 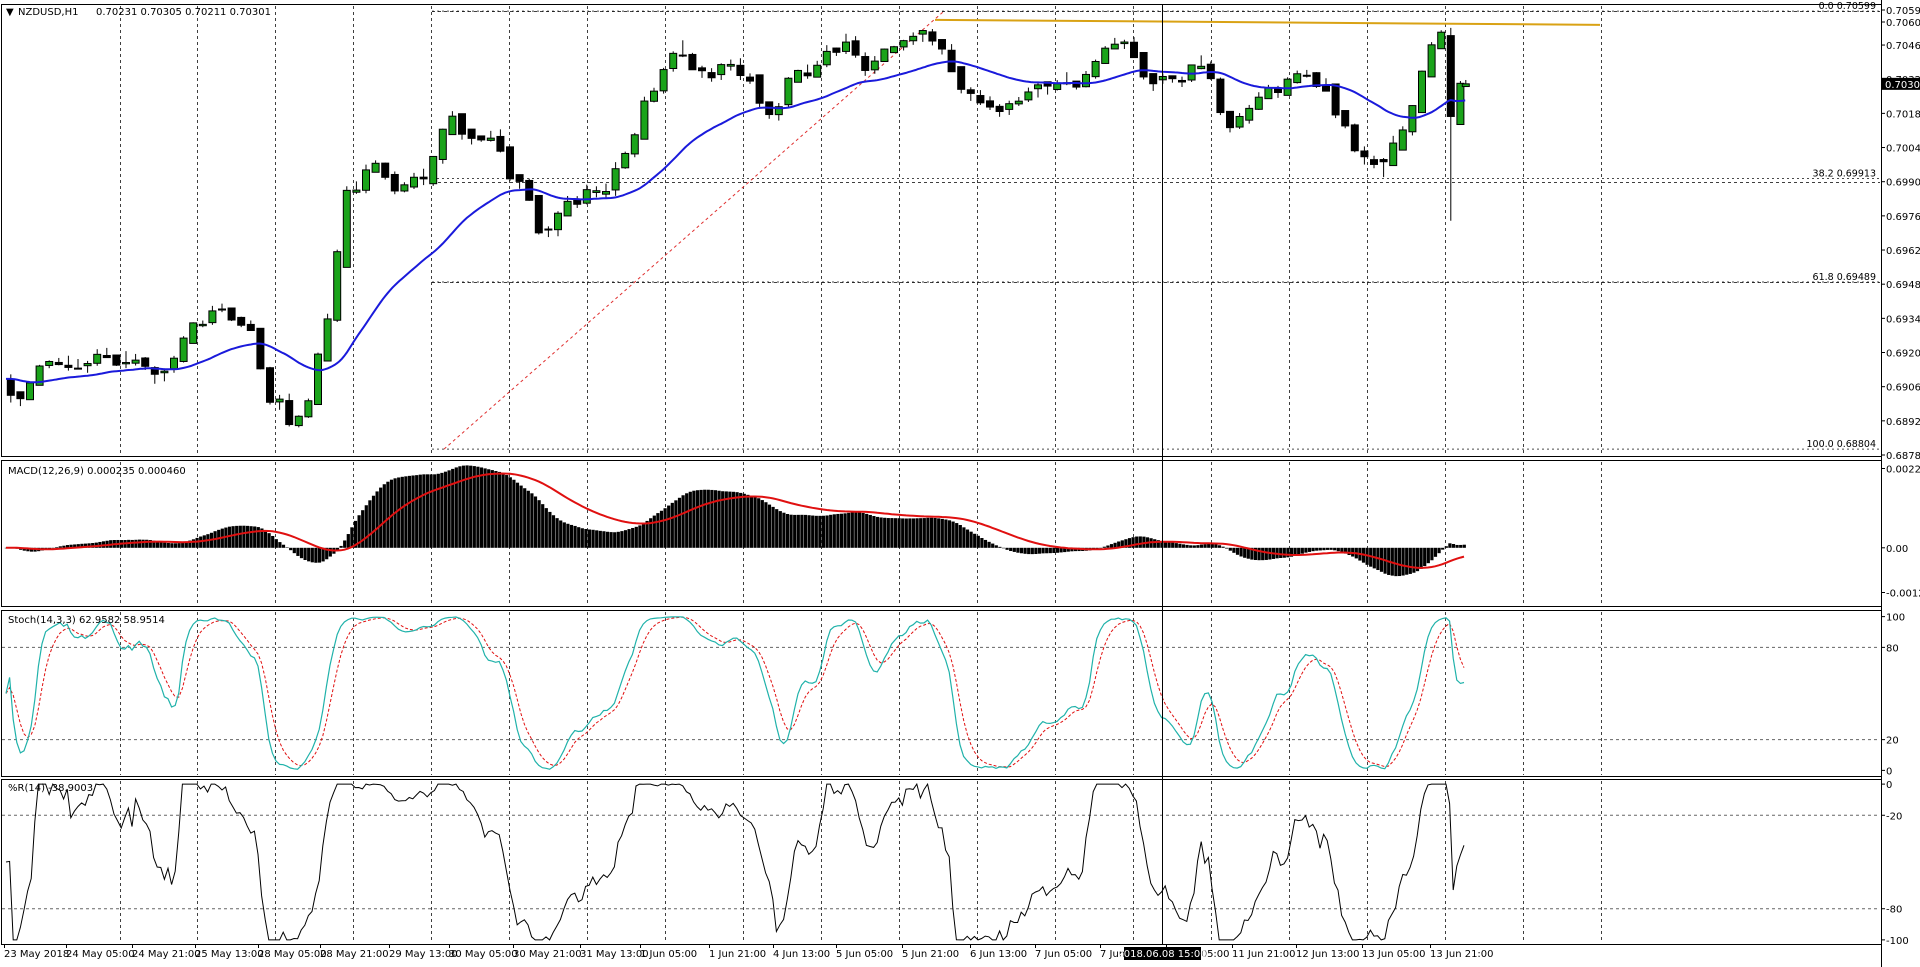 What do you see at coordinates (10, 12) in the screenshot?
I see `chart-title-icon: ▼` at bounding box center [10, 12].